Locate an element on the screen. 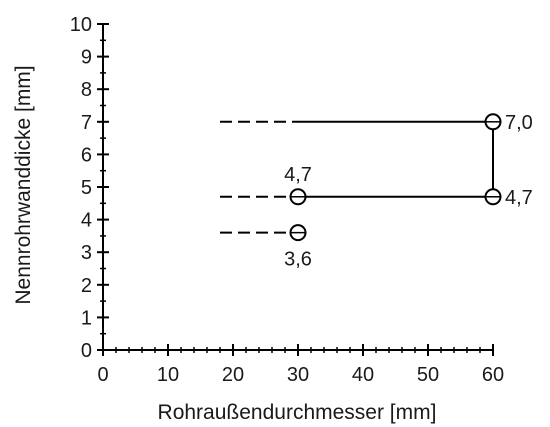 The image size is (550, 427). y-tick-label: 6 is located at coordinates (86, 155).